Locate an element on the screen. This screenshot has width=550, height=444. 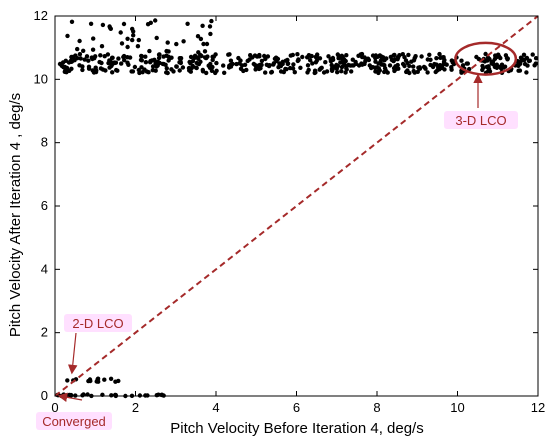
x-tick-label: 10 is located at coordinates (457, 407).